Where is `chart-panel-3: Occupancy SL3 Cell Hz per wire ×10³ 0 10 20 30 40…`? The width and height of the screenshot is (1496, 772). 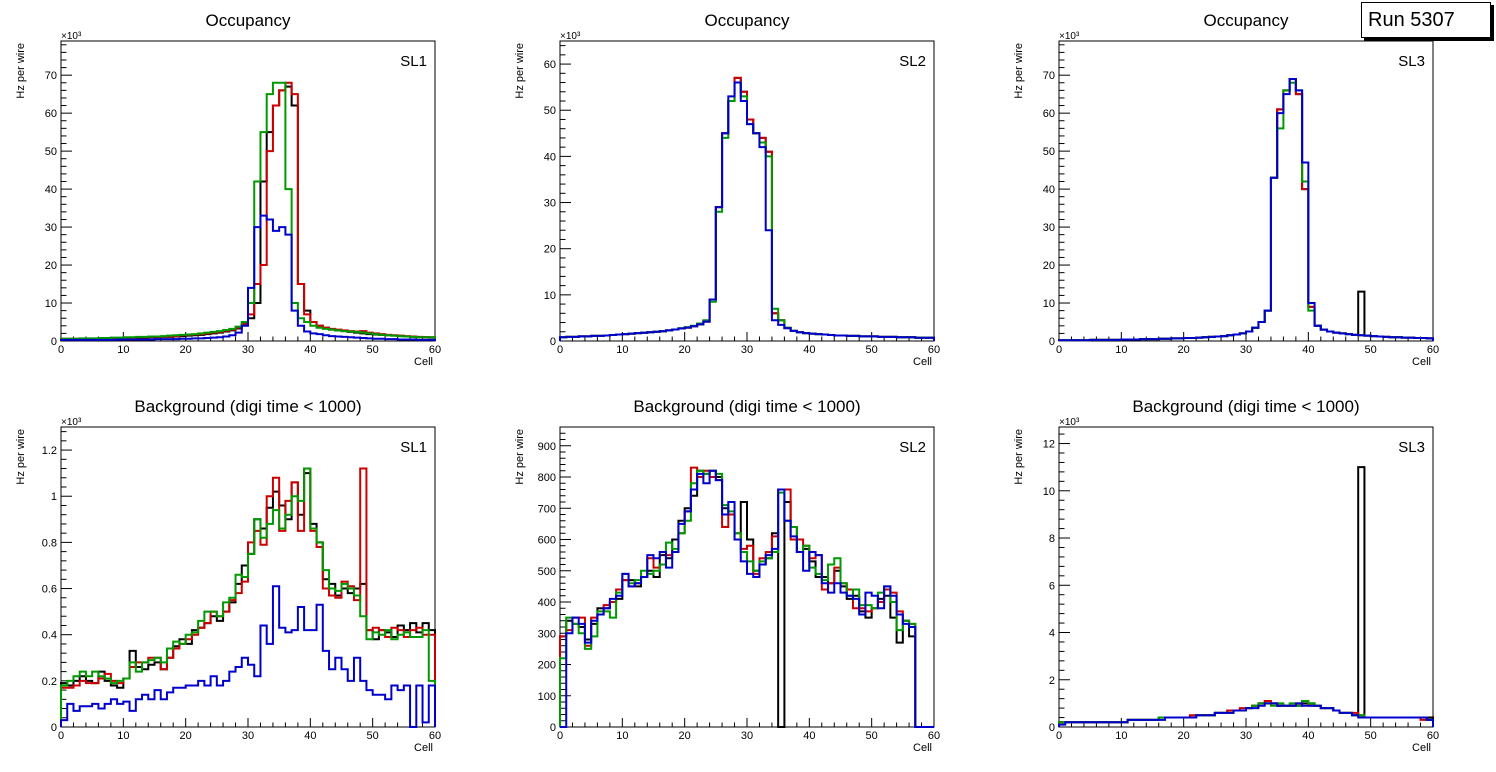
chart-panel-3: Occupancy SL3 Cell Hz per wire ×10³ 0 10 20 30 40… is located at coordinates (1226, 189).